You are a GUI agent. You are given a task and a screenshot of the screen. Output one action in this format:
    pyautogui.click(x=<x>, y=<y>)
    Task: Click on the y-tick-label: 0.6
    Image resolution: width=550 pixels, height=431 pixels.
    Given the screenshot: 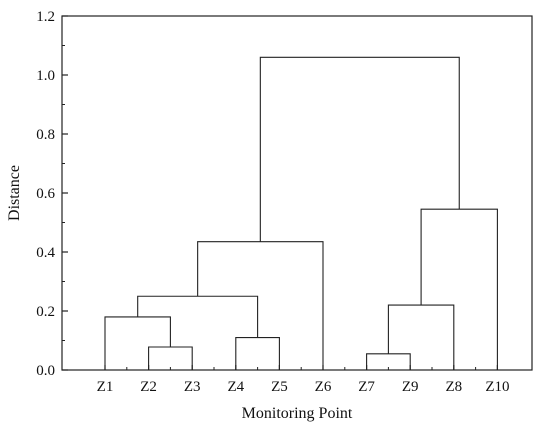 What is the action you would take?
    pyautogui.click(x=45, y=194)
    